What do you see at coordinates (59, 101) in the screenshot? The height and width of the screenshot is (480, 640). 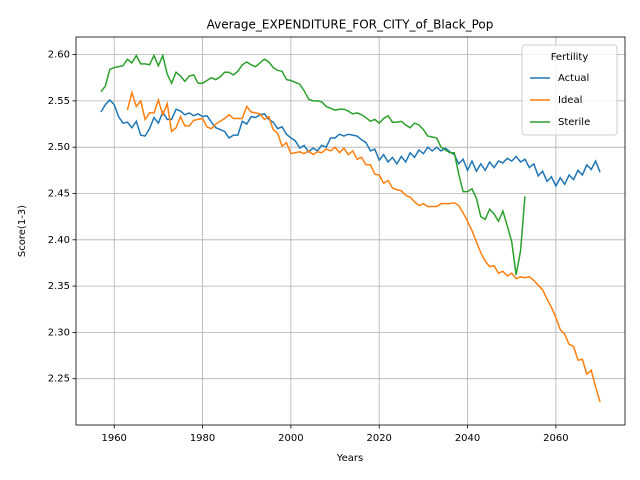 I see `y-tick-label: 2.55` at bounding box center [59, 101].